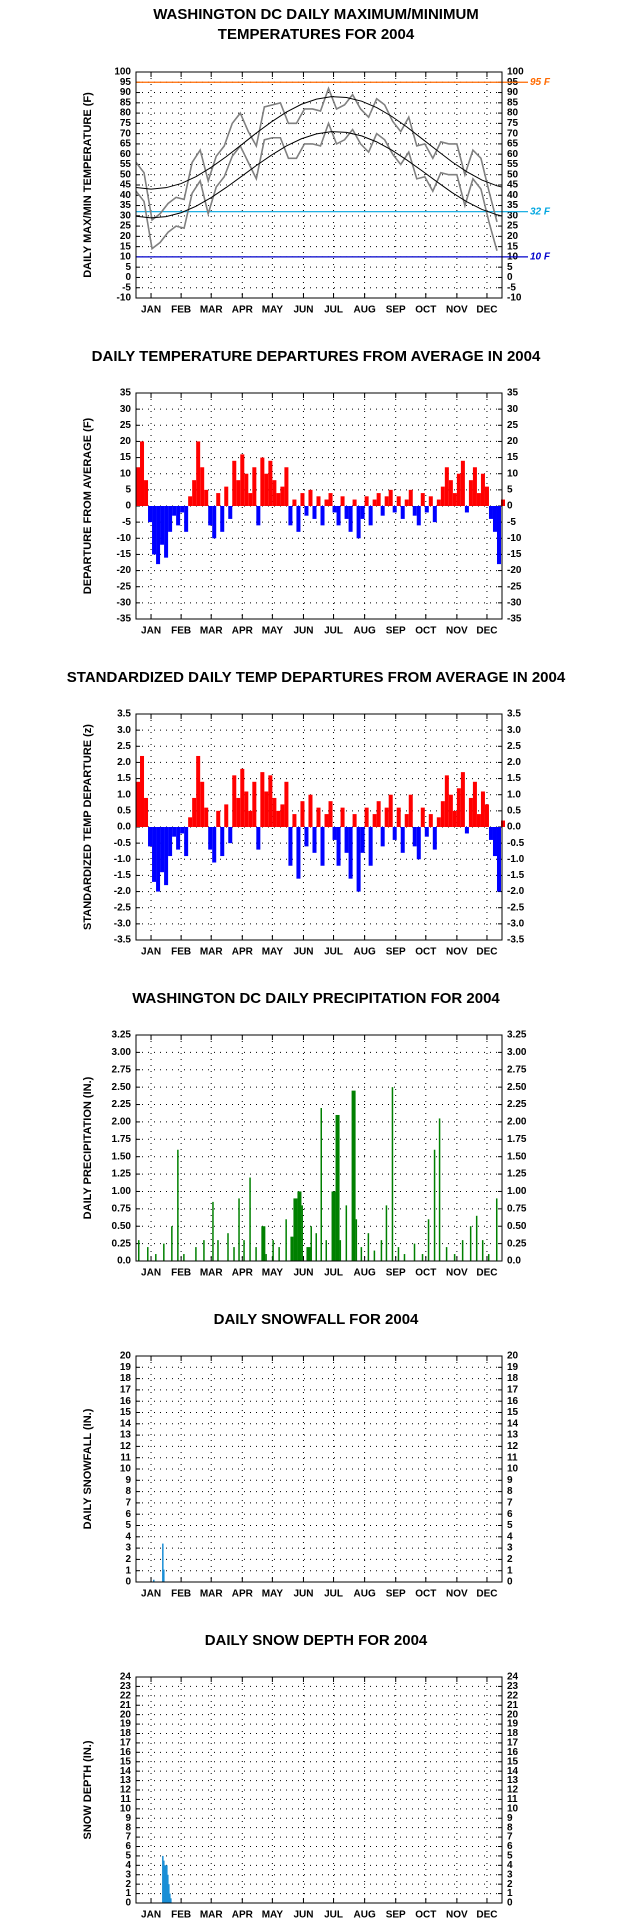 This screenshot has height=1928, width=632. Describe the element at coordinates (123, 923) in the screenshot. I see `y-tick-label: -3.0` at that location.